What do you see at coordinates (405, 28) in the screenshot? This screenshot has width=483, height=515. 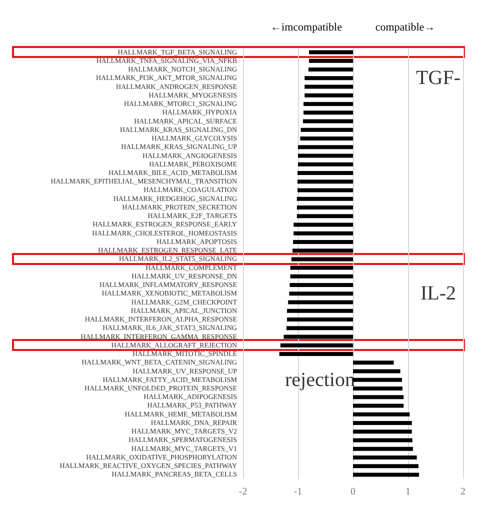 I see `text: compatible→` at bounding box center [405, 28].